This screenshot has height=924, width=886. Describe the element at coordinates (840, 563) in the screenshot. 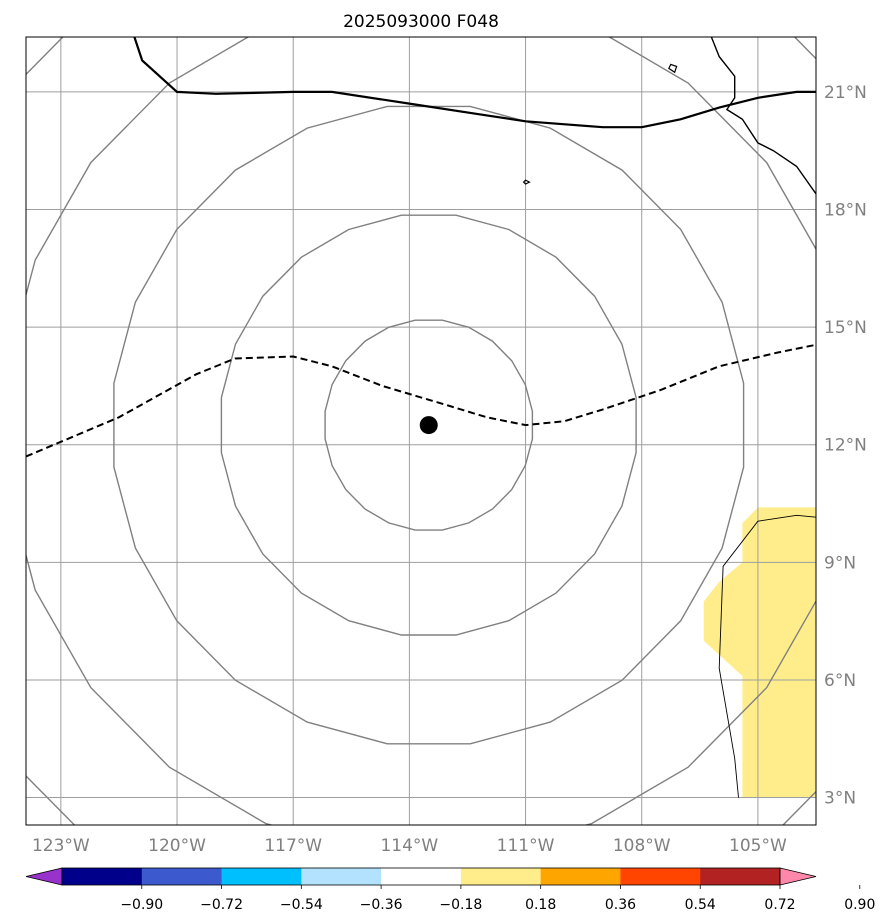

I see `latitude-tick-label: 9°N` at that location.